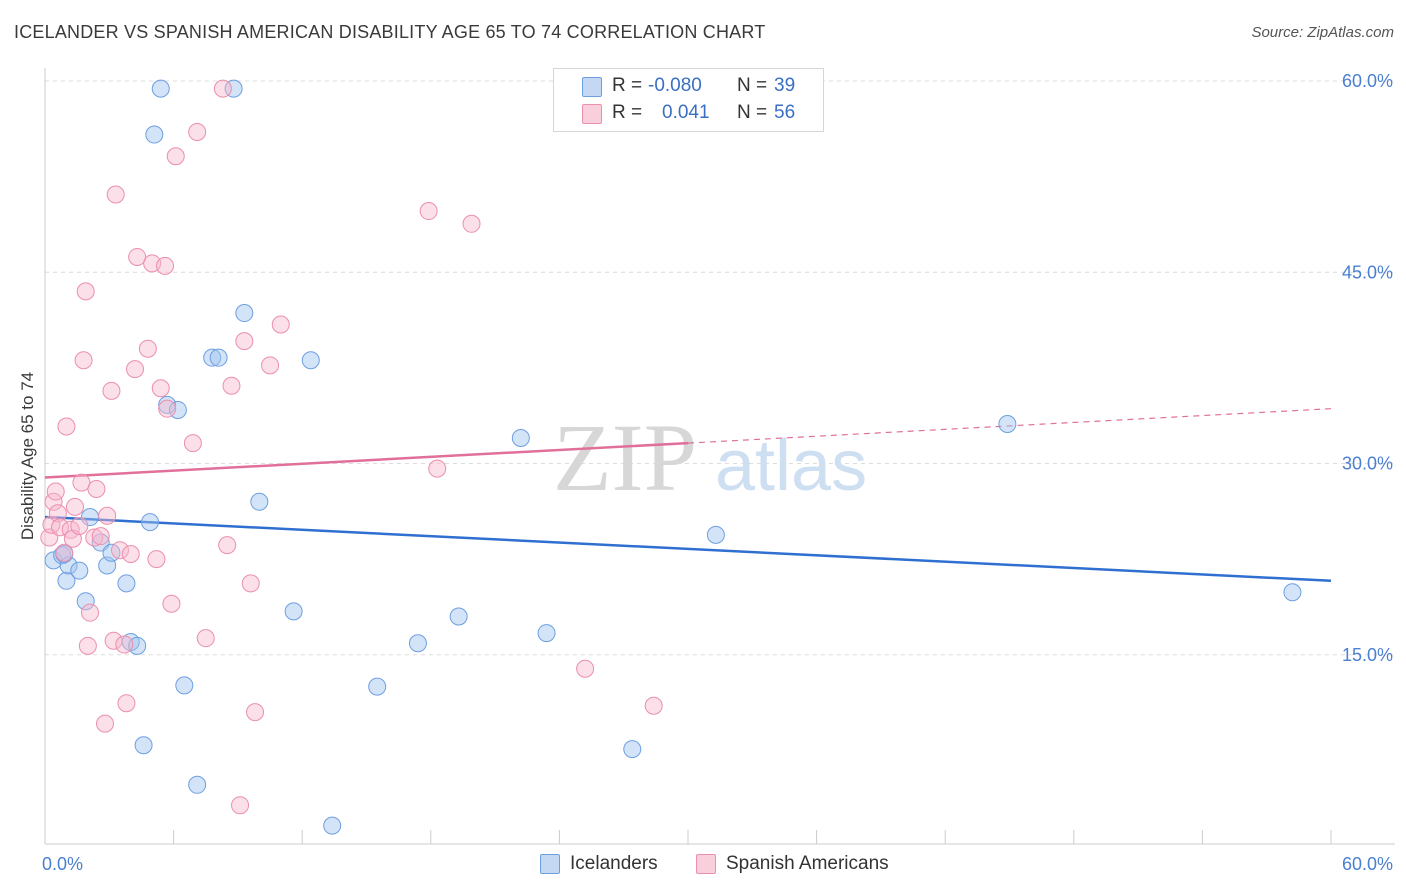  I want to click on y-tick-label: 30.0%, so click(1367, 464).